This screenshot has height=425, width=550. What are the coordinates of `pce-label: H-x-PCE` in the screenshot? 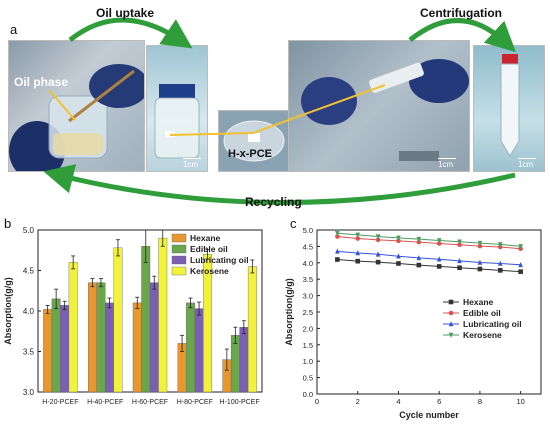 It's located at (250, 154).